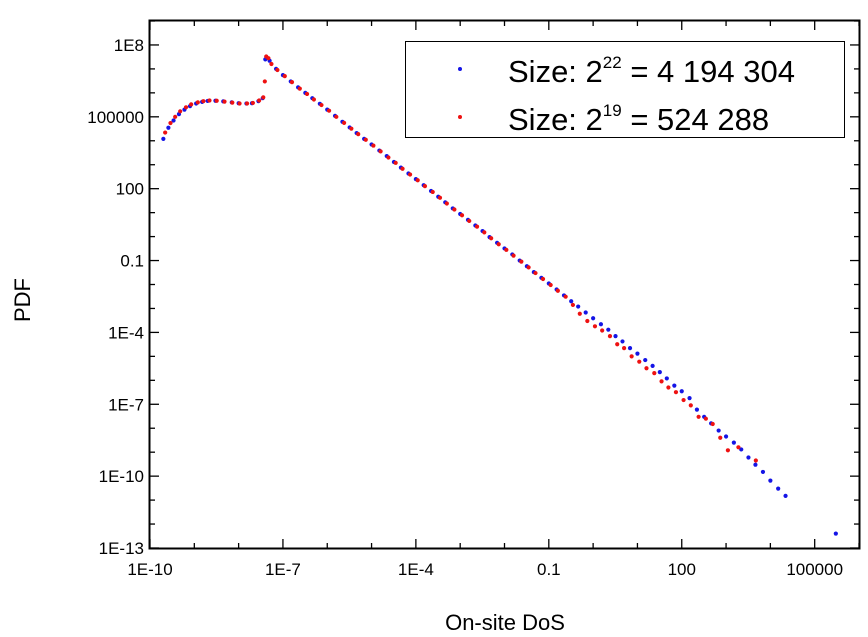  What do you see at coordinates (121, 548) in the screenshot?
I see `y-tick-label: 1E-13` at bounding box center [121, 548].